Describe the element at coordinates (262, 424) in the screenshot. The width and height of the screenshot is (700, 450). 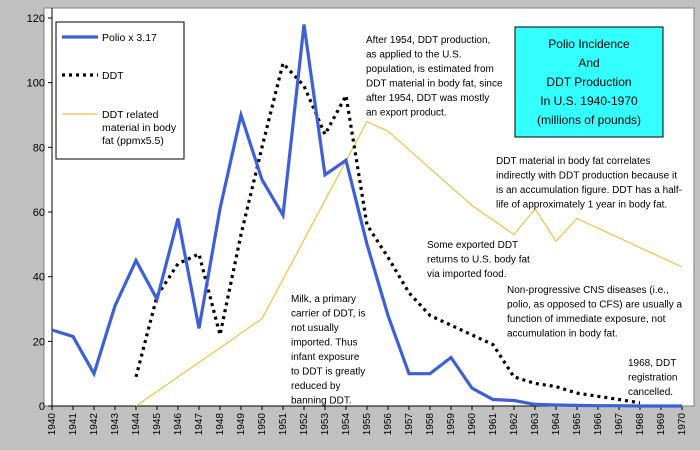
I see `x-tick-label: 1950` at that location.